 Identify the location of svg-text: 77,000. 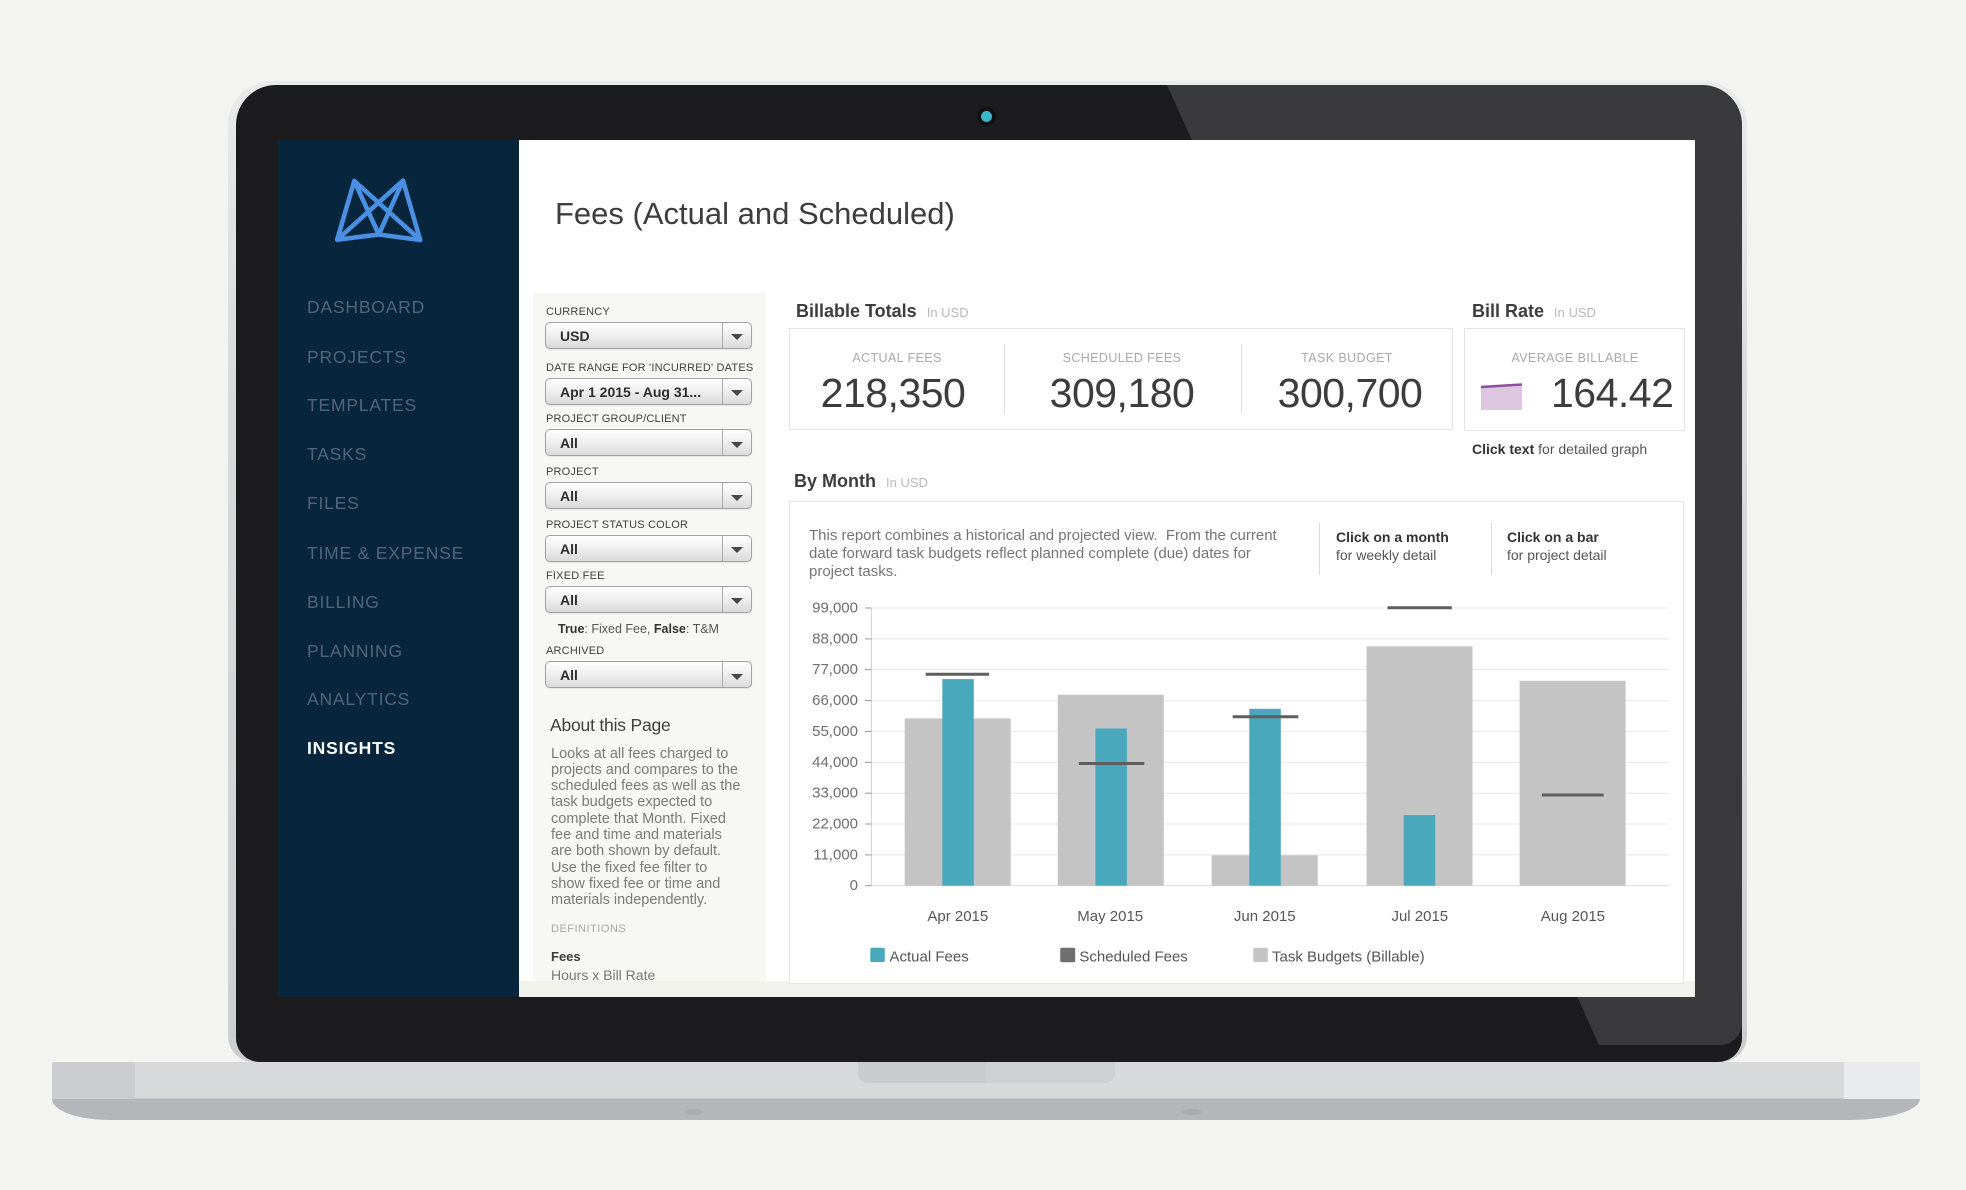
(835, 669).